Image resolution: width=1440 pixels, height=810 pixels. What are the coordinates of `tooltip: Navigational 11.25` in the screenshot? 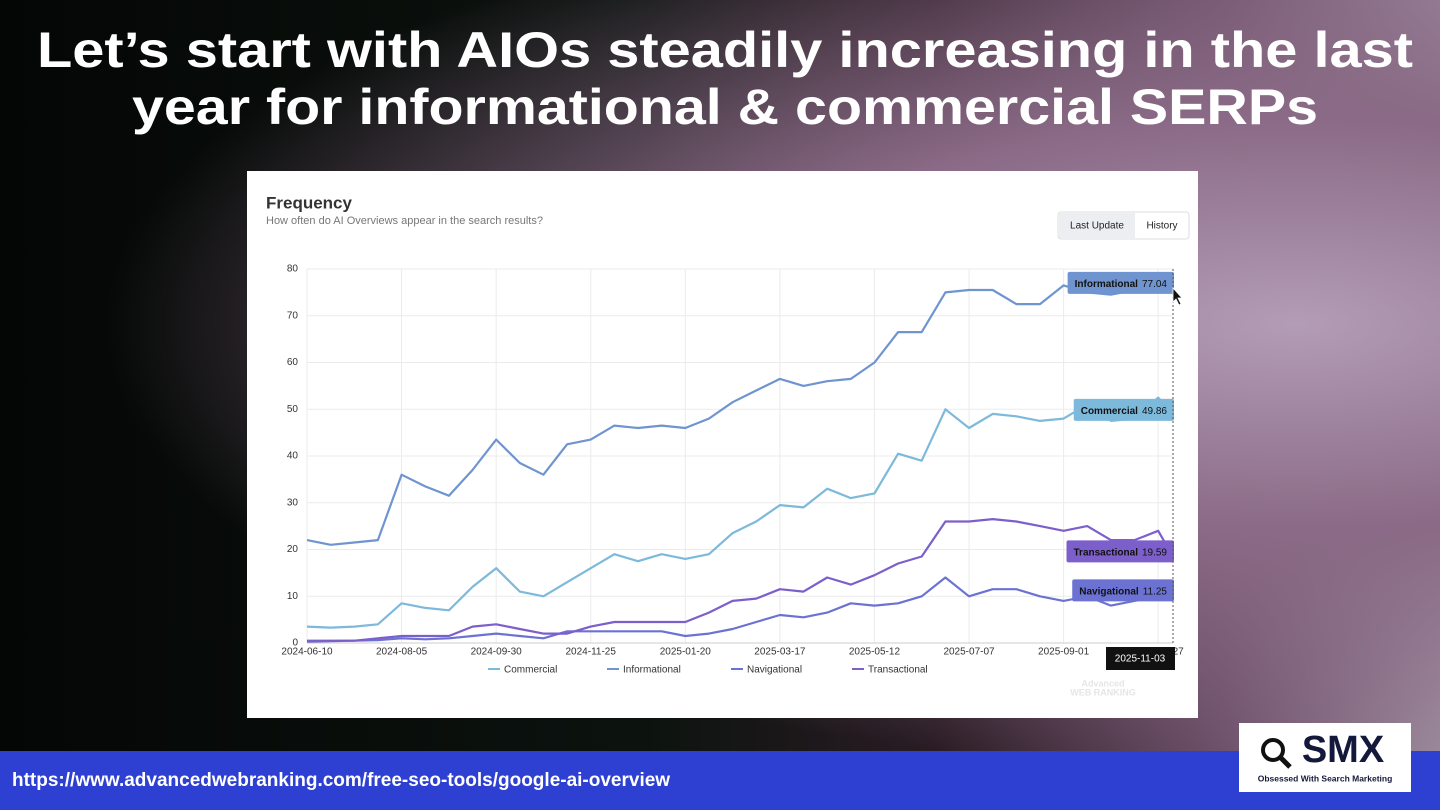 It's located at (1123, 590).